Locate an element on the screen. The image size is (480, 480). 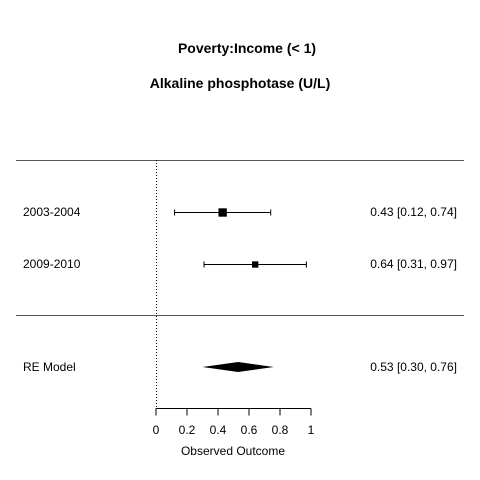
study-label: 2009-2010 is located at coordinates (52, 264).